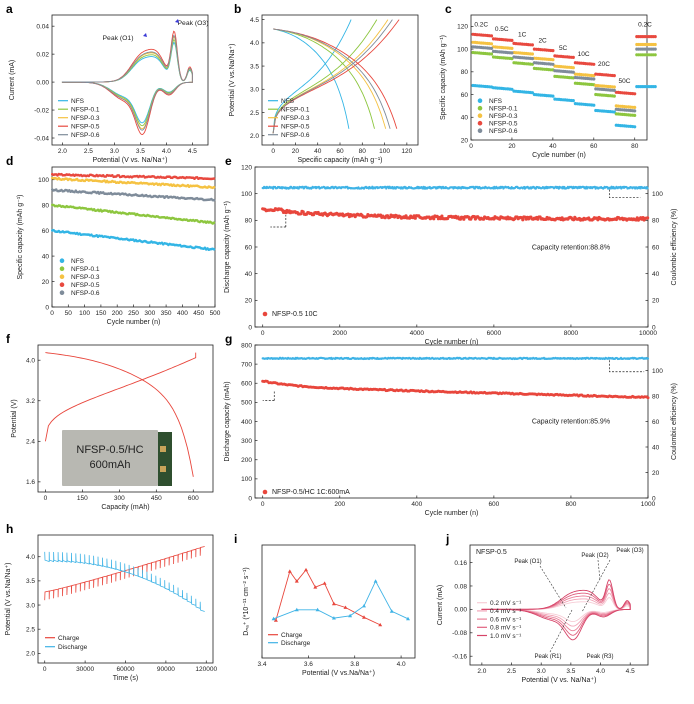  What do you see at coordinates (656, 247) in the screenshot?
I see `y2-tick-label: 60` at bounding box center [656, 247].